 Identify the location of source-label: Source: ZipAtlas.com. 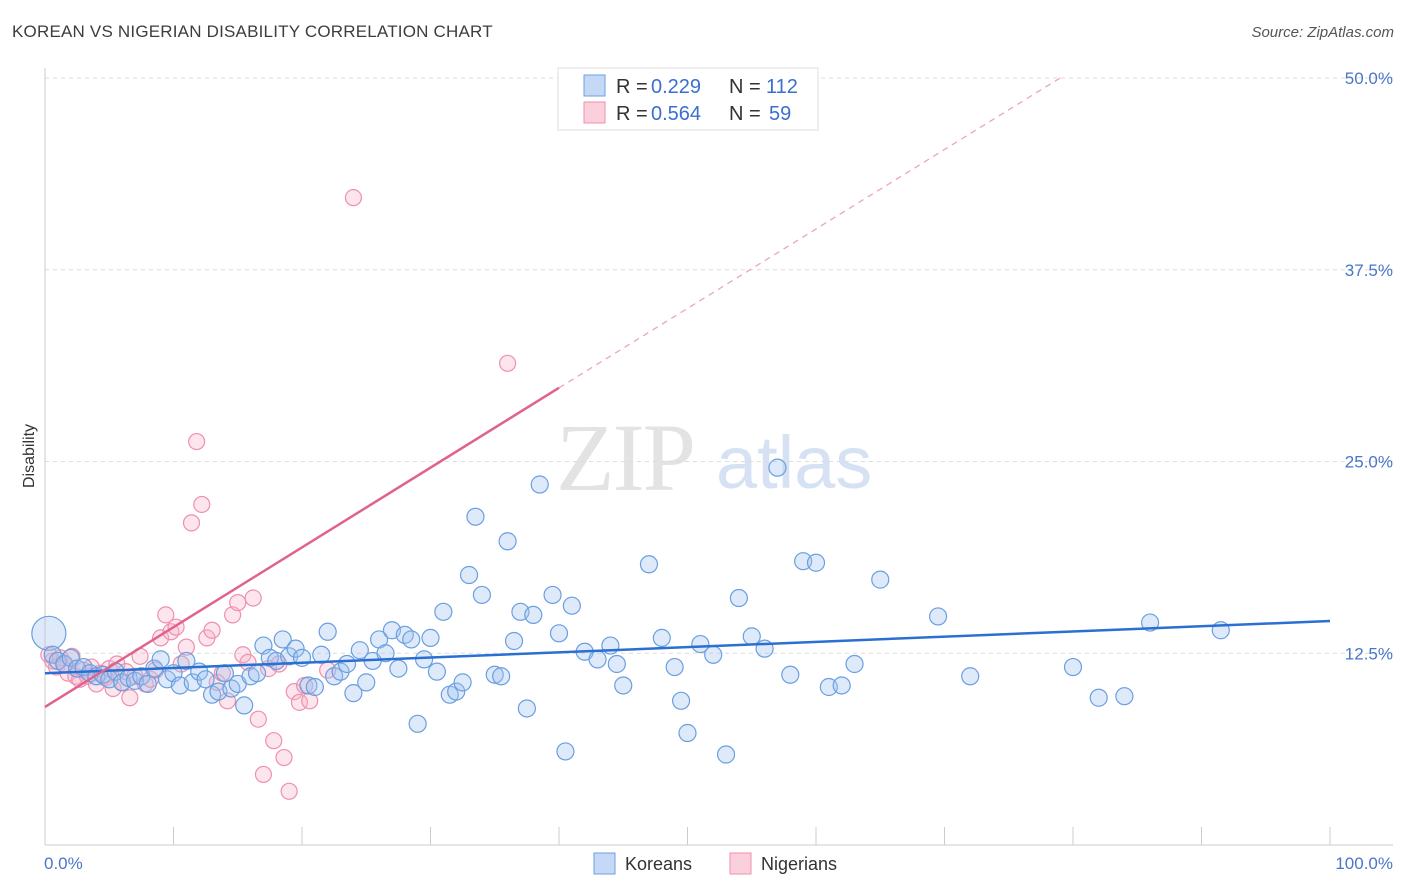
(1322, 32).